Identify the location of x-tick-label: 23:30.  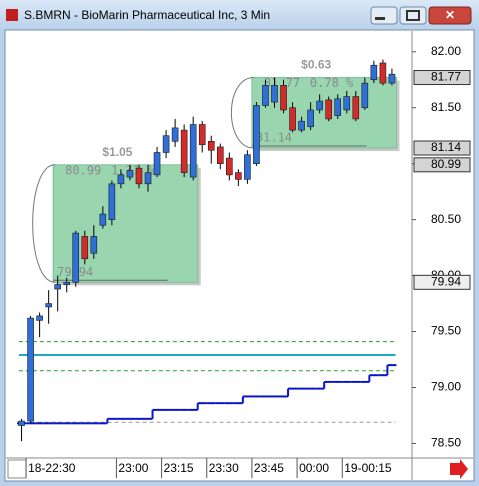
(224, 468).